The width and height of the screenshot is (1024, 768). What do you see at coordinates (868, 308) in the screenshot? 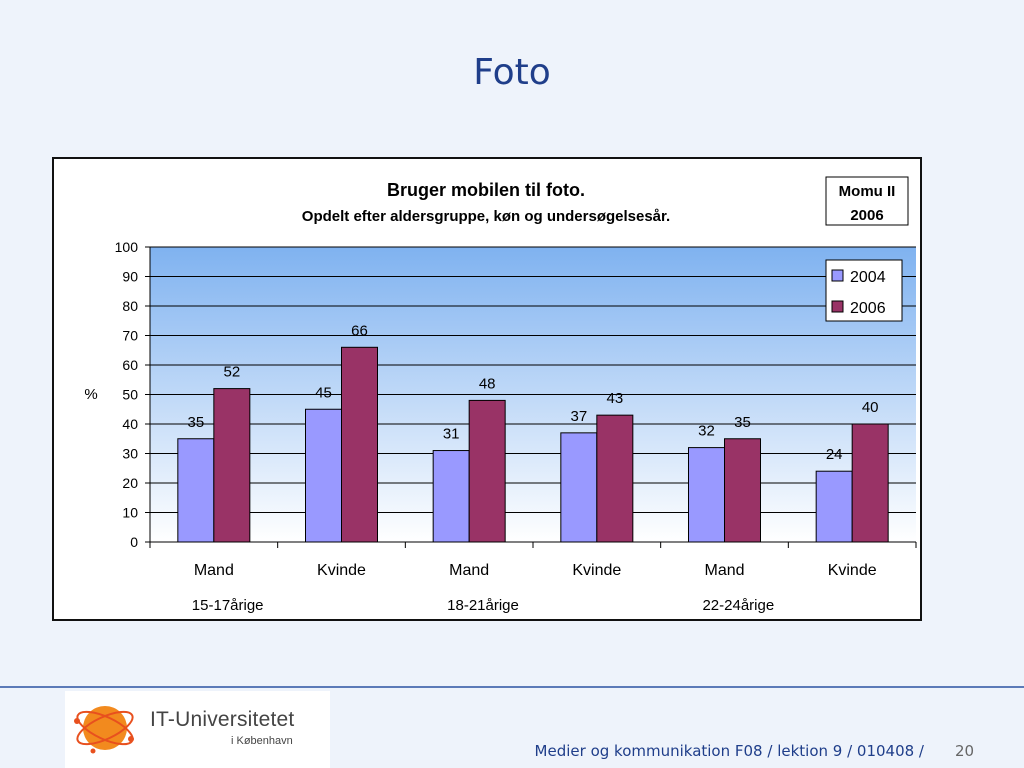
I see `legend-label-2006: 2006` at bounding box center [868, 308].